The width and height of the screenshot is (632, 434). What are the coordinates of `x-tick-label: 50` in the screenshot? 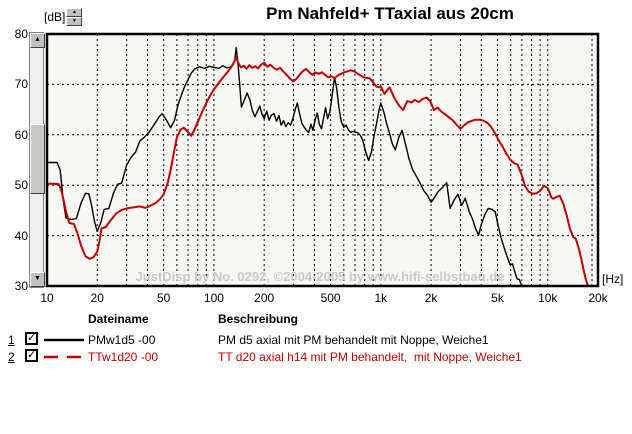 It's located at (163, 298).